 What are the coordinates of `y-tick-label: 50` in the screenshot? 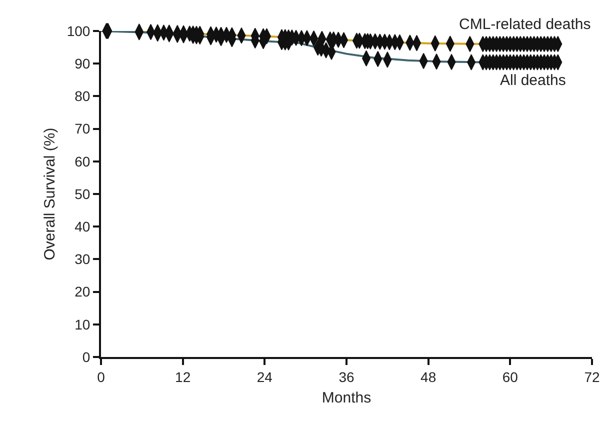 It's located at (82, 194).